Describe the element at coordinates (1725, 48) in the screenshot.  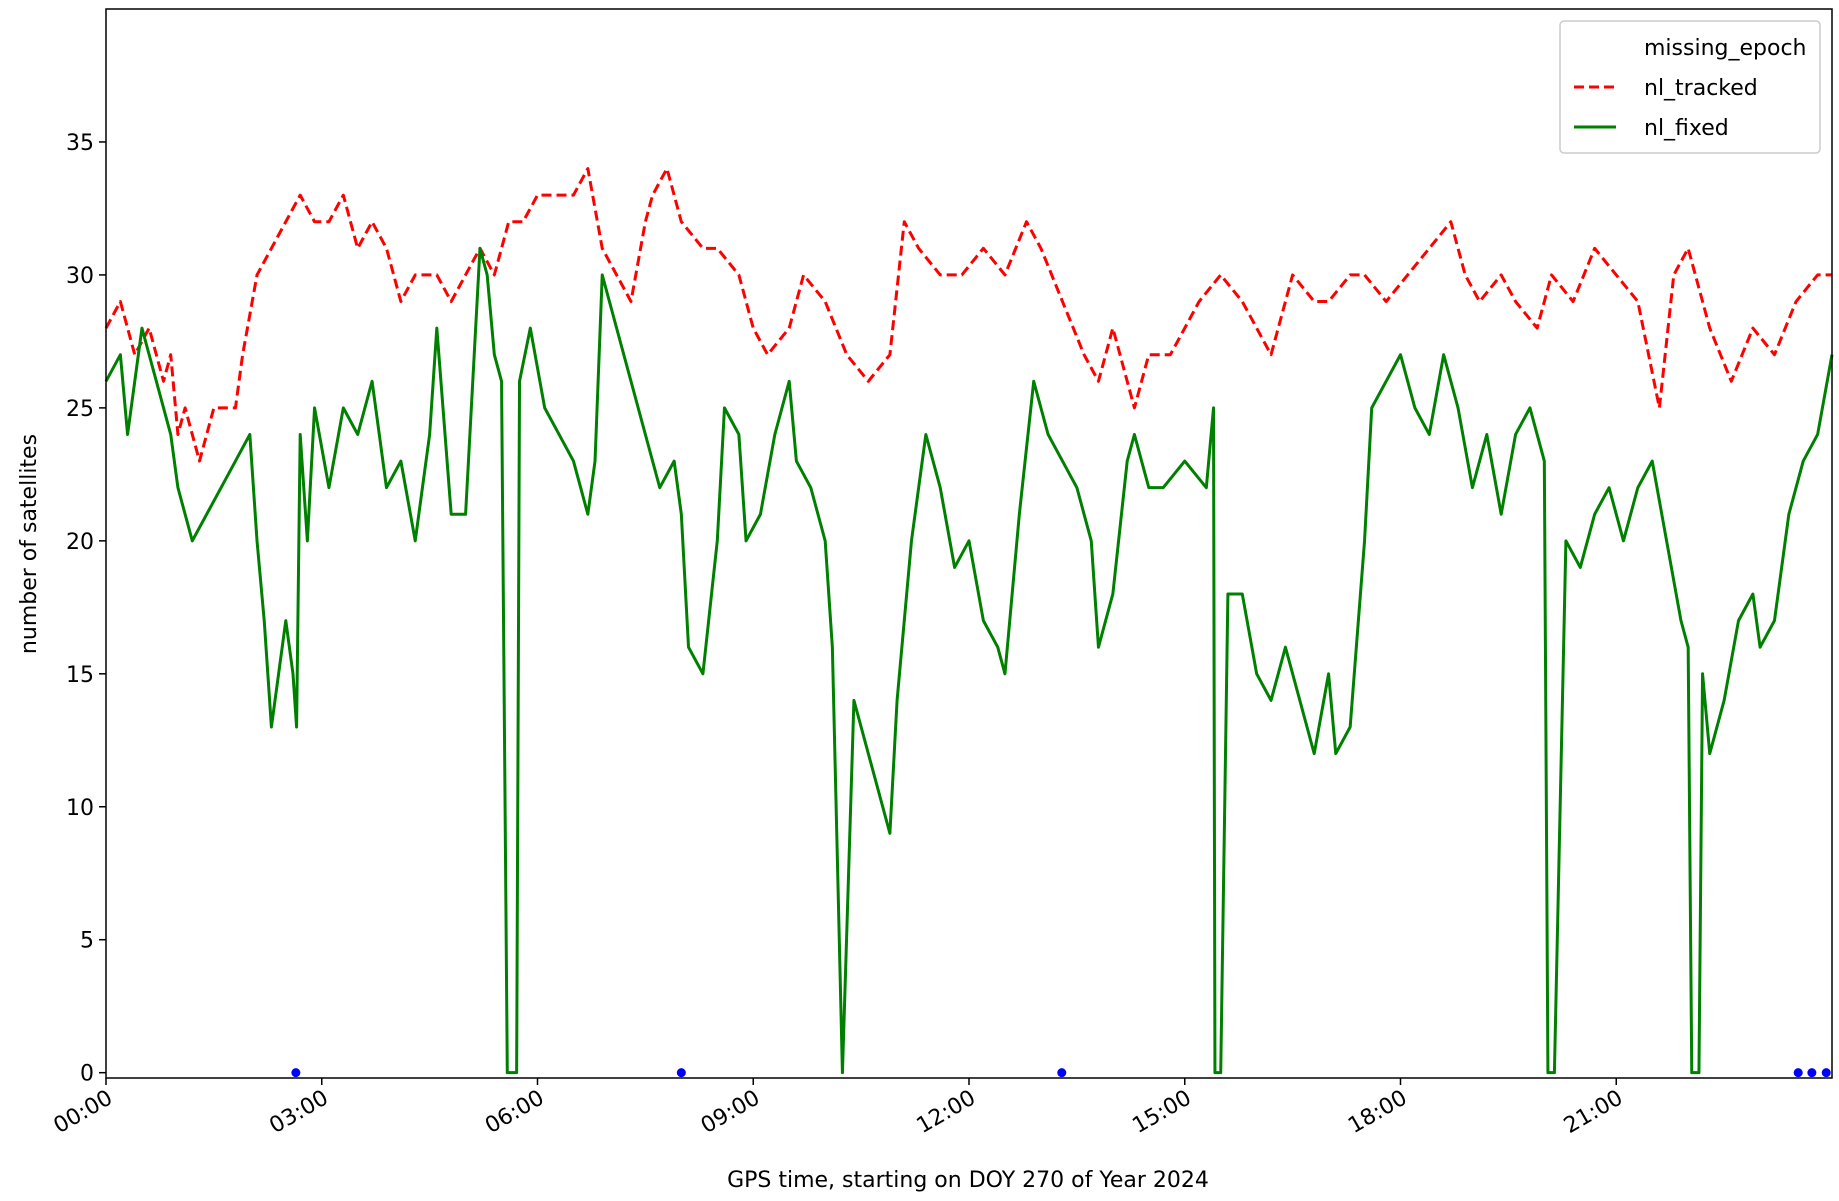
I see `legend-label: missing_epoch` at that location.